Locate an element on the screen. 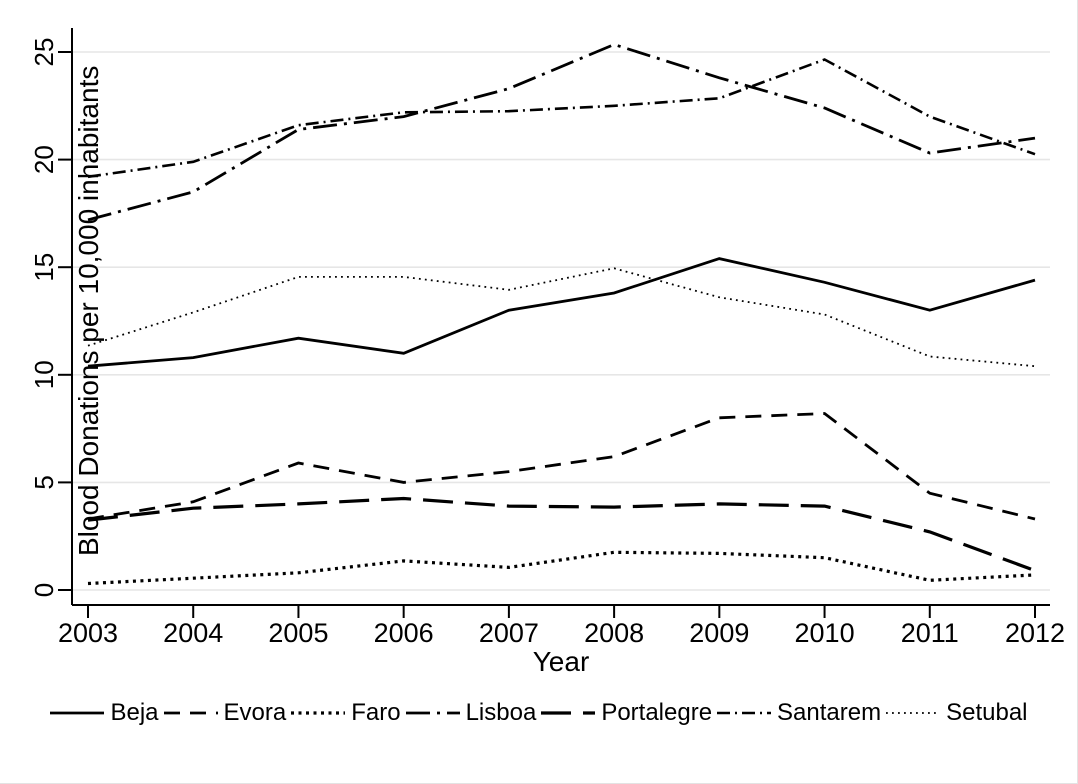 The image size is (1078, 784). y-tick-label-20: 20 is located at coordinates (44, 159).